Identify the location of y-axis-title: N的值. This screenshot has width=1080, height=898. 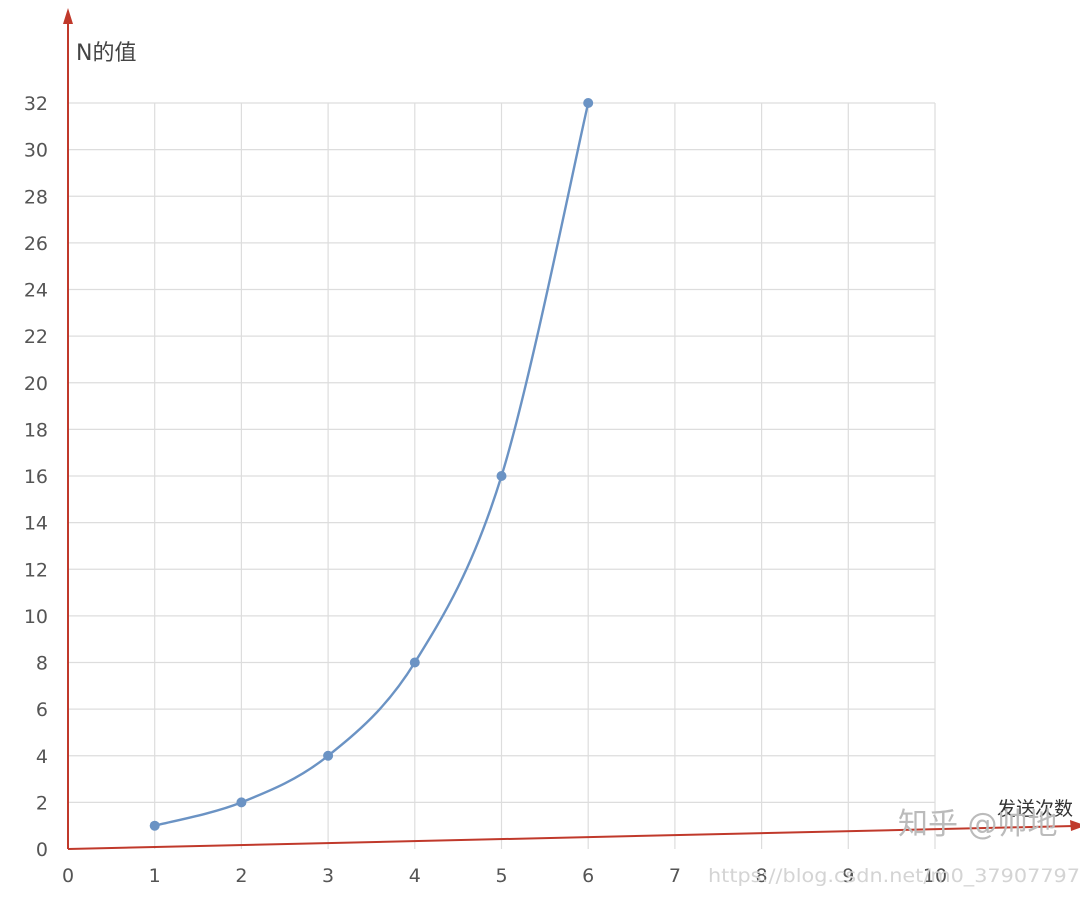
(106, 53).